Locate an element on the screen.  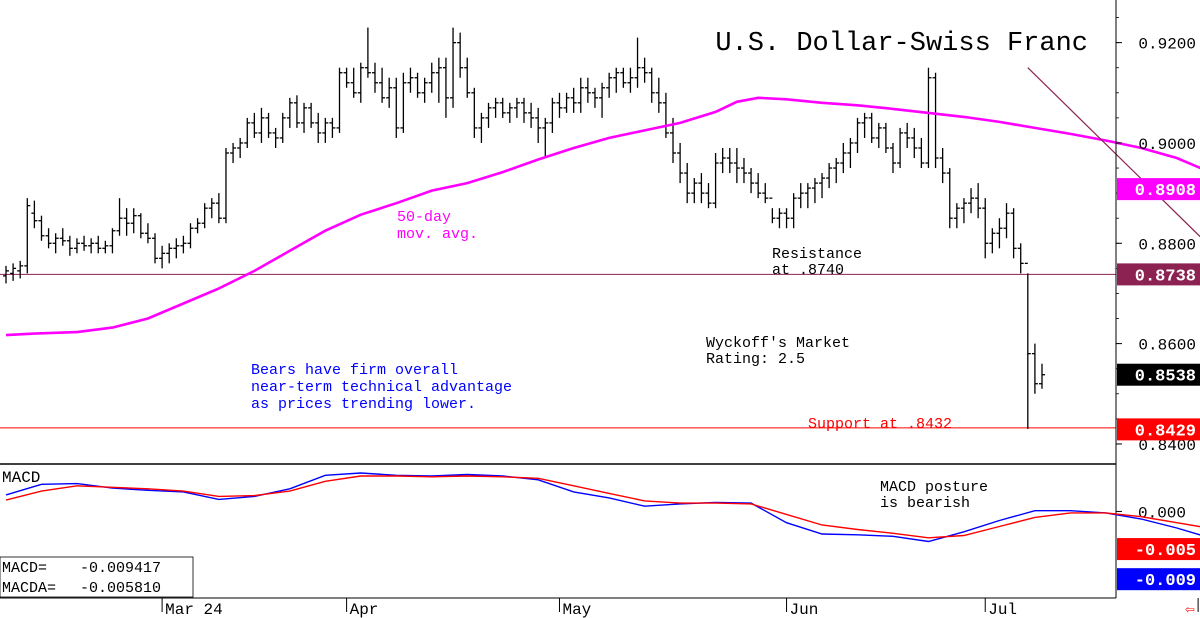
macd-panel is located at coordinates (602, 507).